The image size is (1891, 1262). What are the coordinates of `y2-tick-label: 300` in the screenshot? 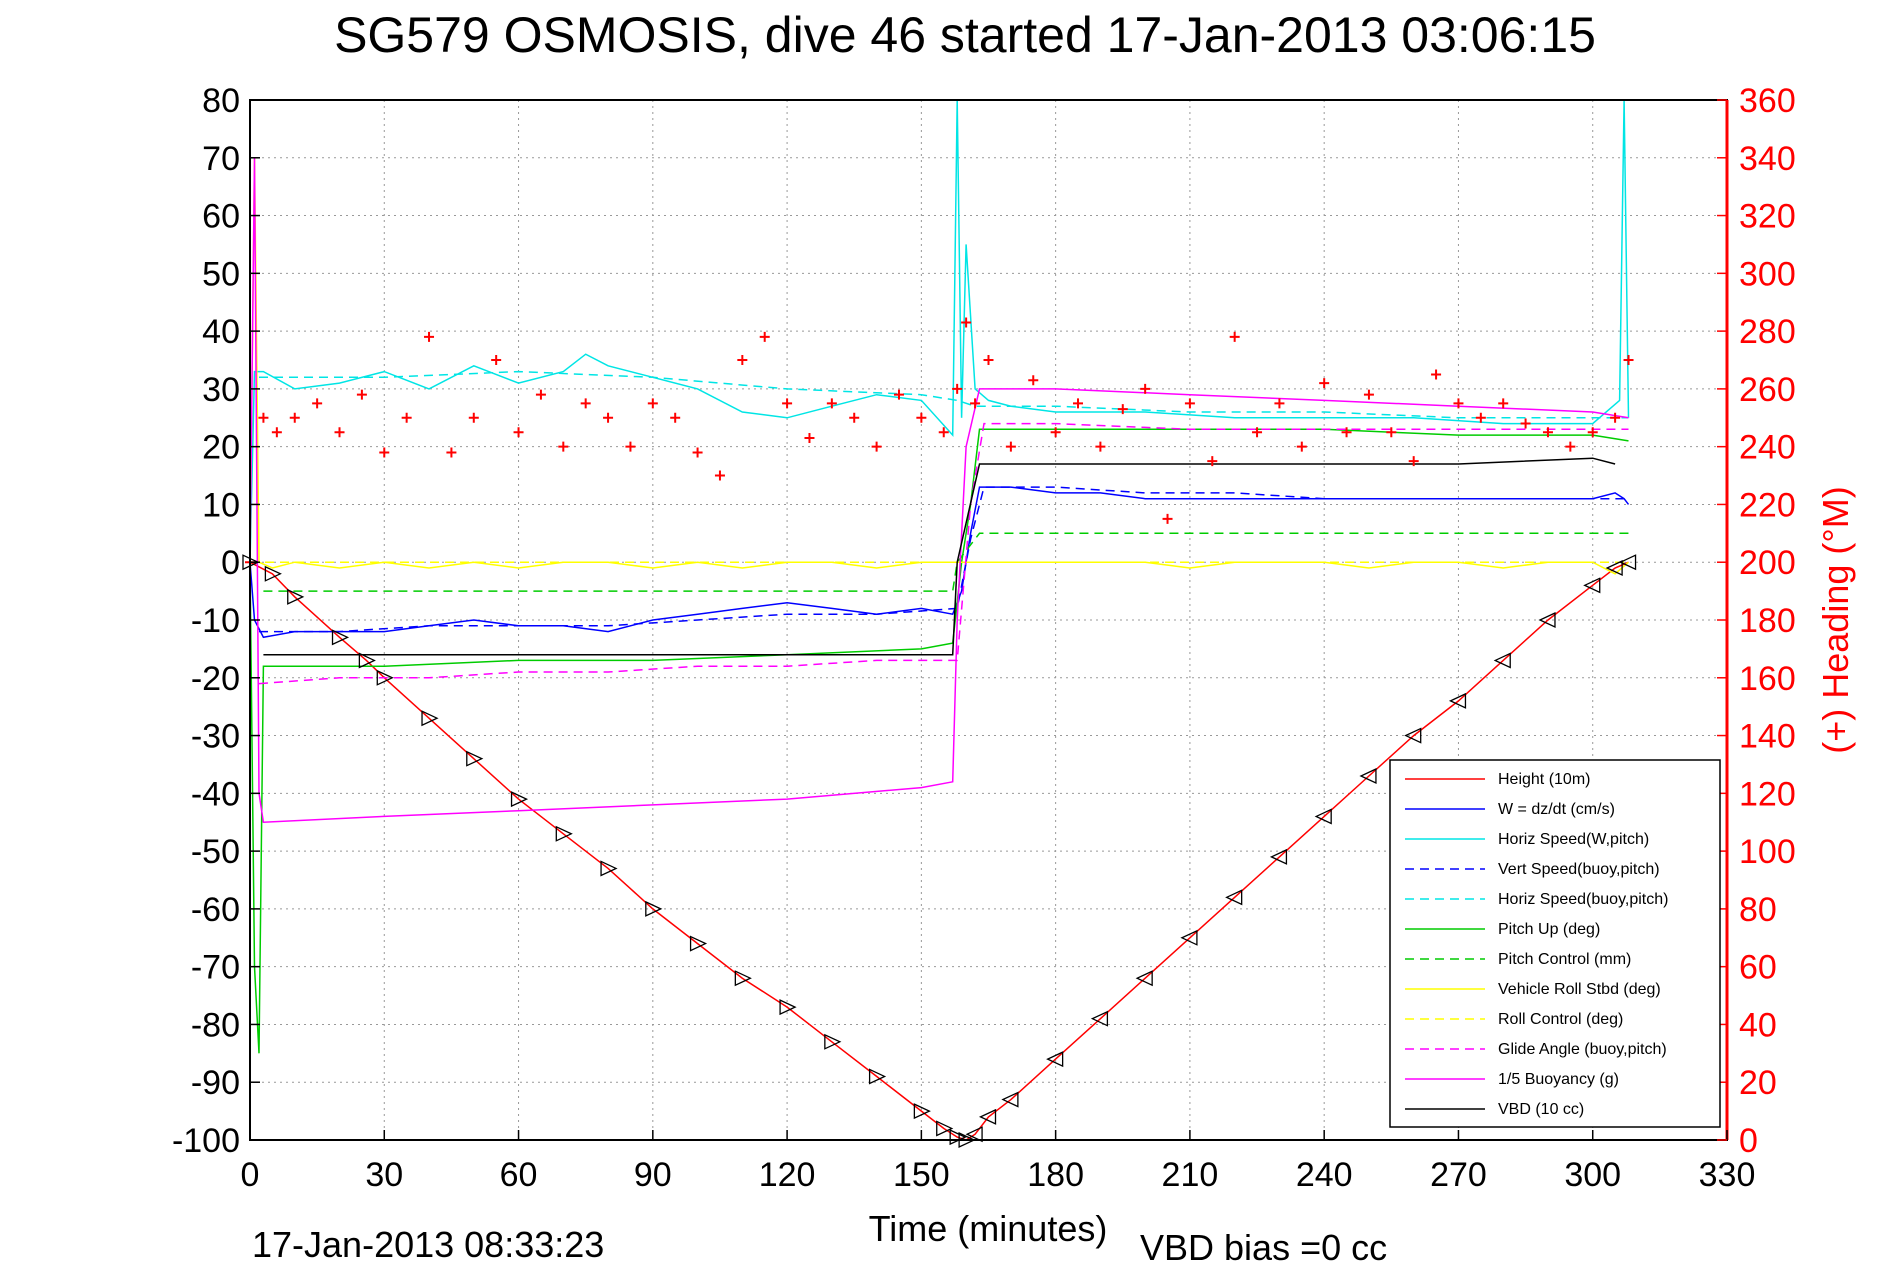 It's located at (1767, 274).